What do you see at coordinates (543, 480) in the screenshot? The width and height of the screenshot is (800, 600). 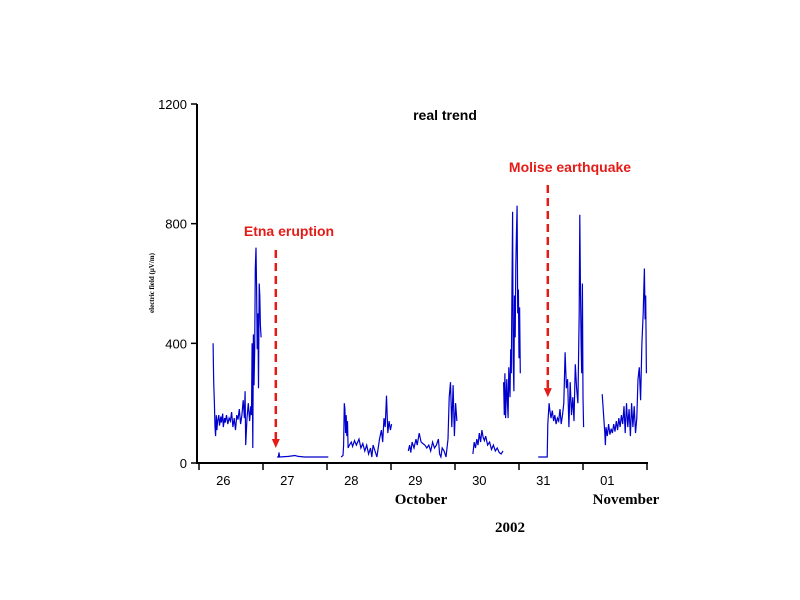 I see `x-tick-label: 31` at bounding box center [543, 480].